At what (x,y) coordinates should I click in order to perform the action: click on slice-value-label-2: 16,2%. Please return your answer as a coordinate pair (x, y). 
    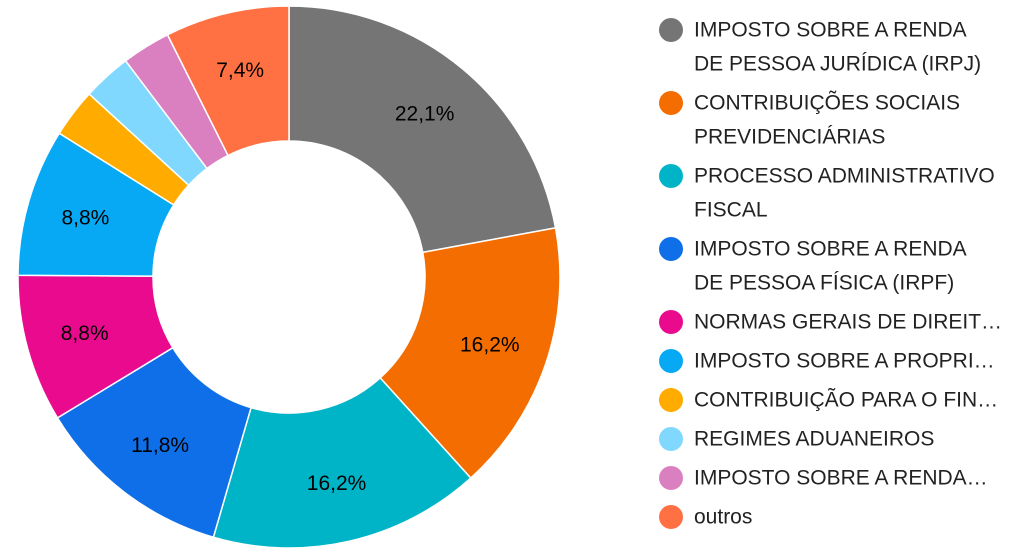
    Looking at the image, I should click on (337, 483).